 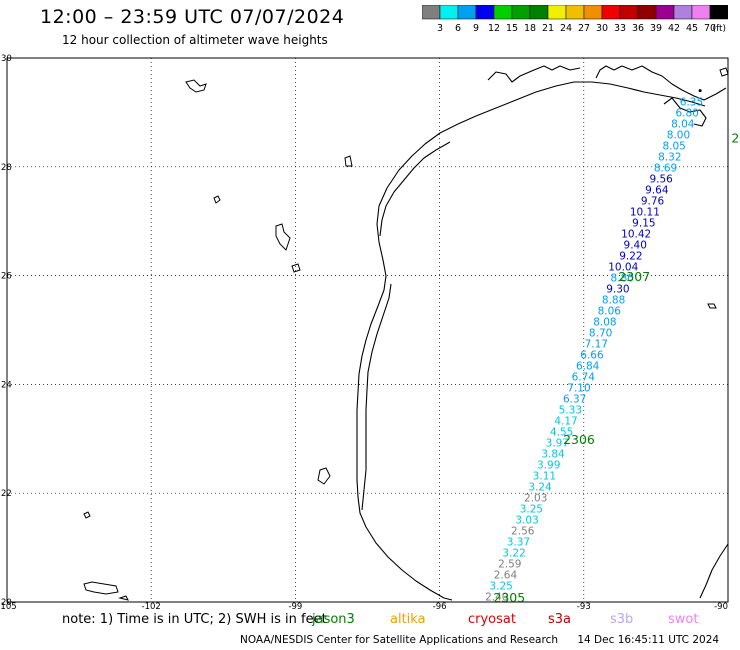 What do you see at coordinates (710, 28) in the screenshot?
I see `legend-label: 70` at bounding box center [710, 28].